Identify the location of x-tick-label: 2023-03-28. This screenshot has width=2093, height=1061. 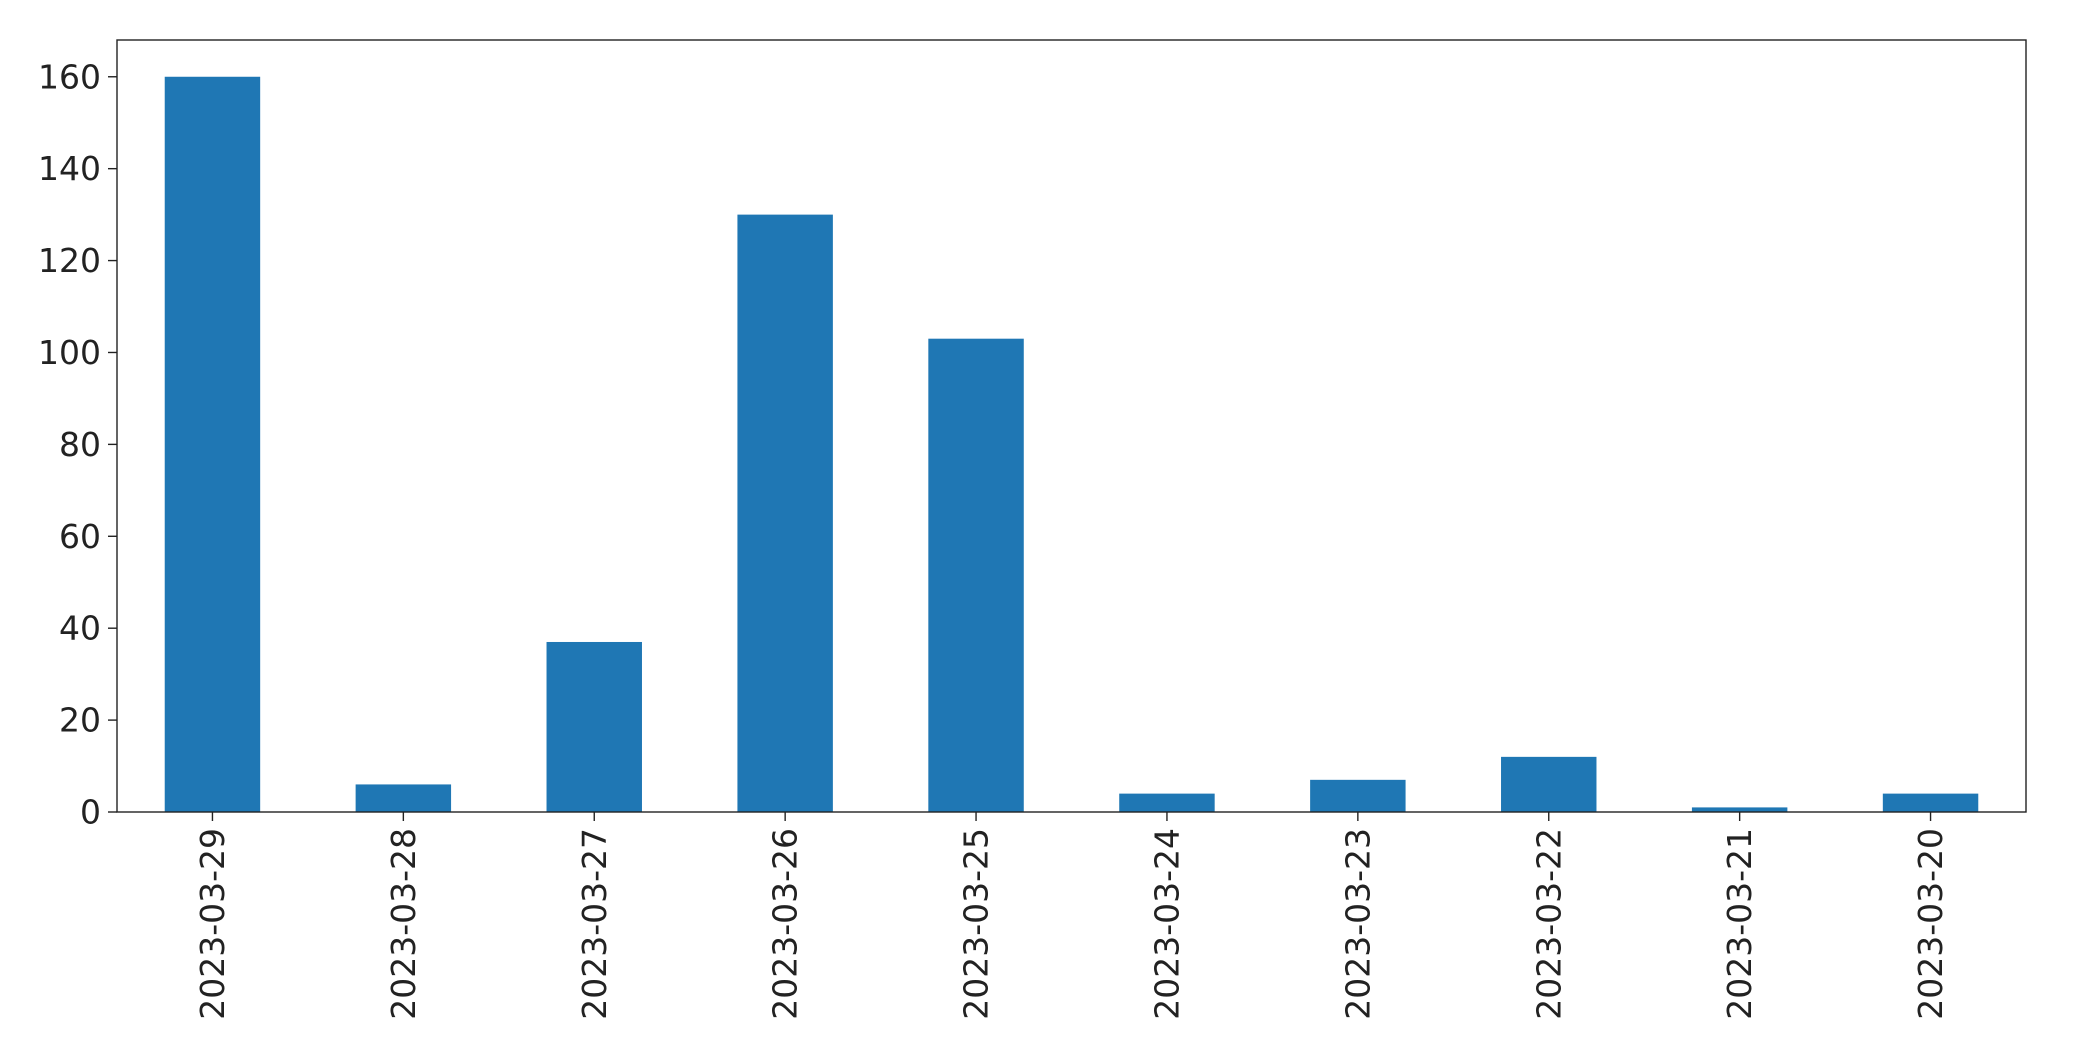
(403, 924).